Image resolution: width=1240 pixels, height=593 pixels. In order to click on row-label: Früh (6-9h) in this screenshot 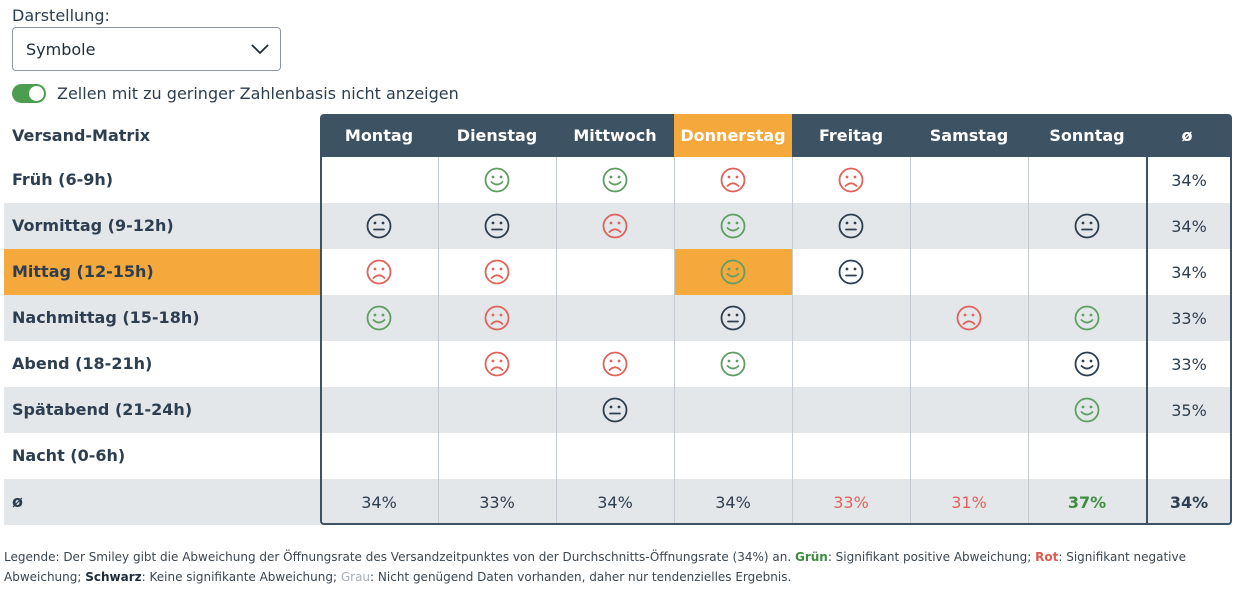, I will do `click(162, 180)`.